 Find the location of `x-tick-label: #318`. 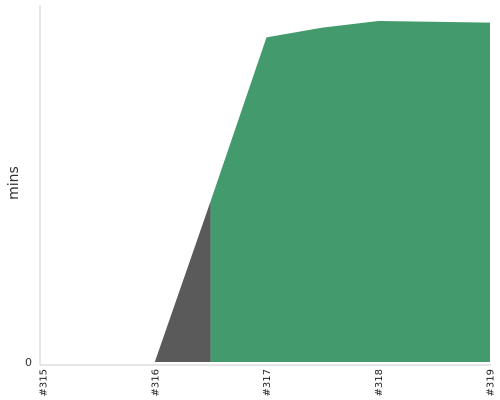

x-tick-label: #318 is located at coordinates (379, 382).